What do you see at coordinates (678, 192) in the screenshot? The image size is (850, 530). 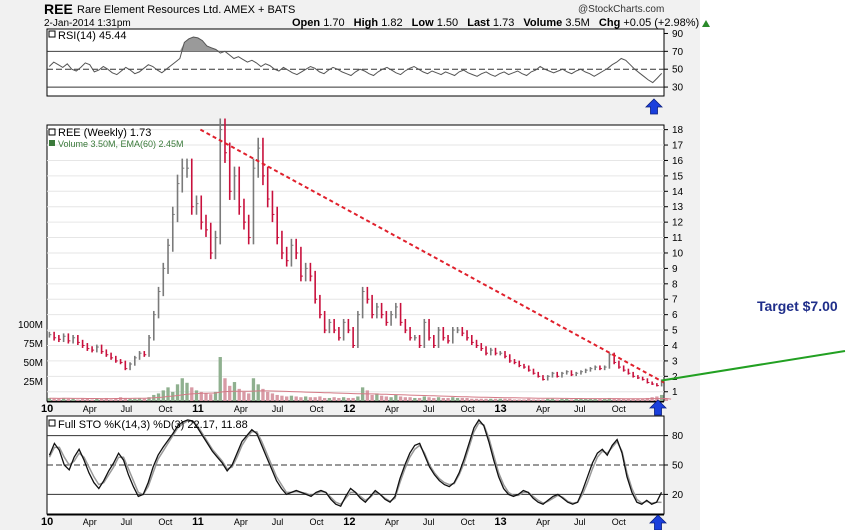 I see `price-tick-label: 14` at bounding box center [678, 192].